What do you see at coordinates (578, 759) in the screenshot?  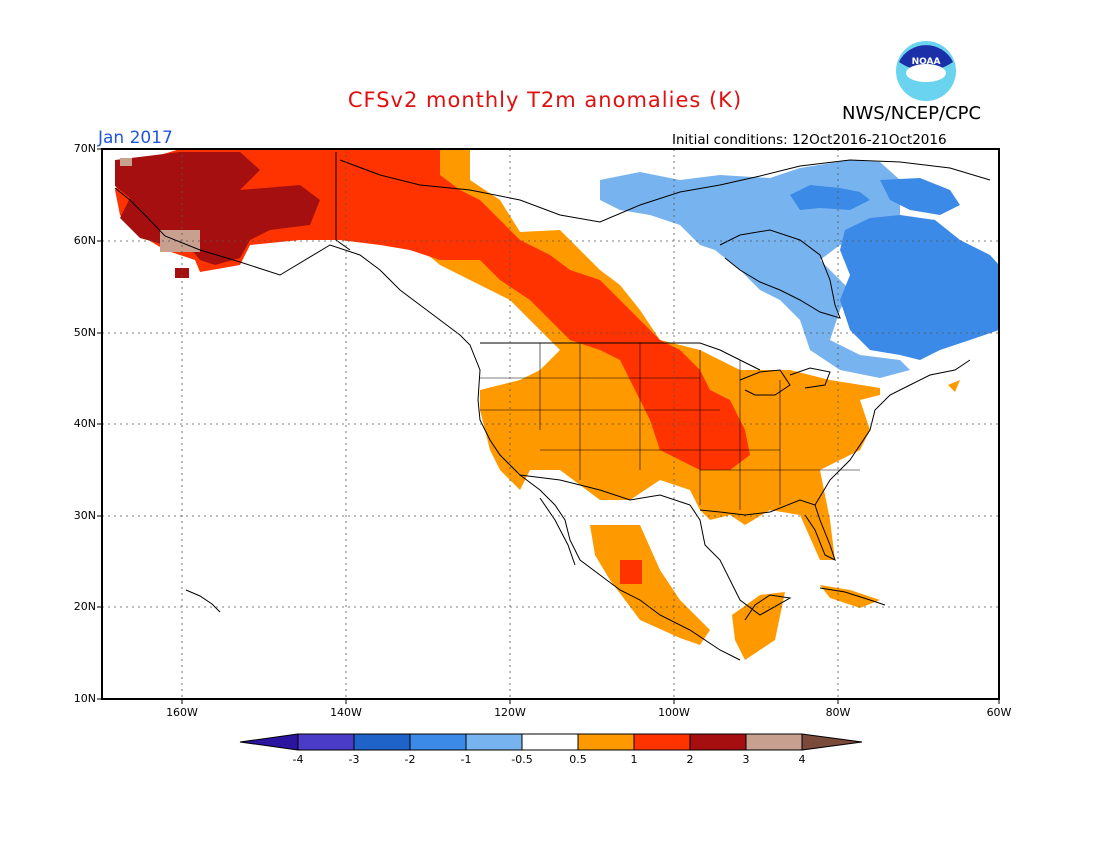 I see `colorbar-label: 0.5` at bounding box center [578, 759].